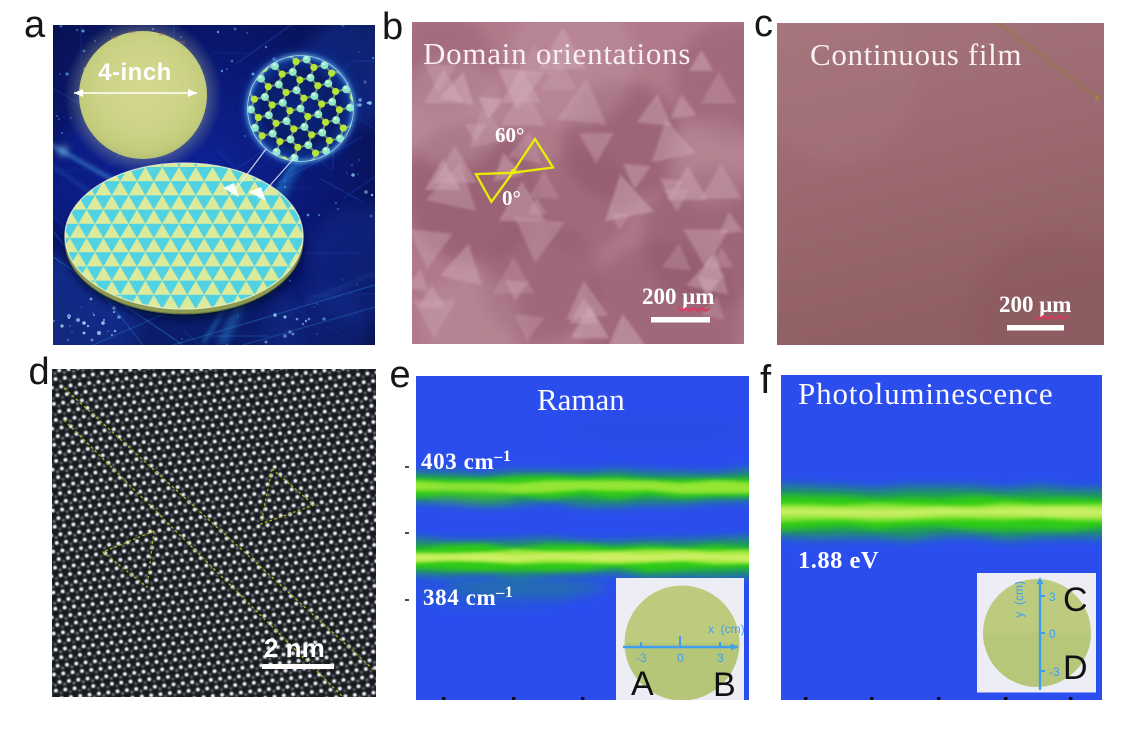 The width and height of the screenshot is (1137, 730). I want to click on svg-text: 2 nm, so click(294, 648).